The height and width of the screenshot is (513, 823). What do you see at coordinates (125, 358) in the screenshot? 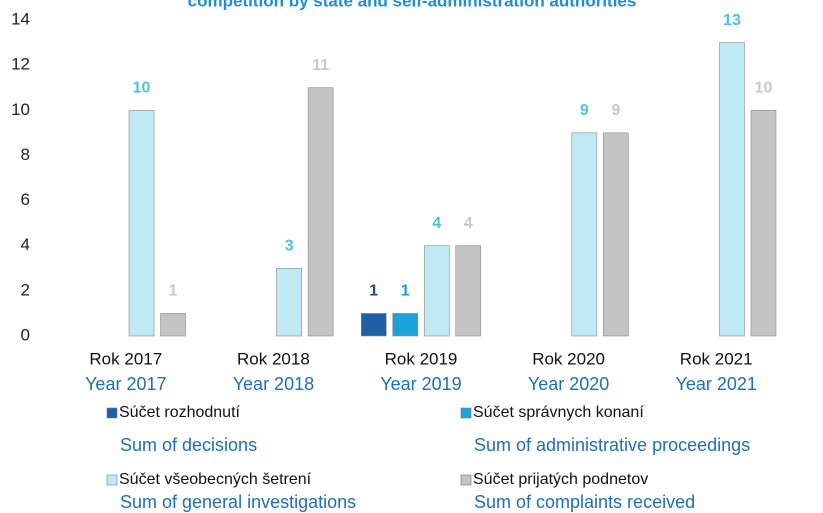
I see `x-tick-label: Rok 2017` at bounding box center [125, 358].